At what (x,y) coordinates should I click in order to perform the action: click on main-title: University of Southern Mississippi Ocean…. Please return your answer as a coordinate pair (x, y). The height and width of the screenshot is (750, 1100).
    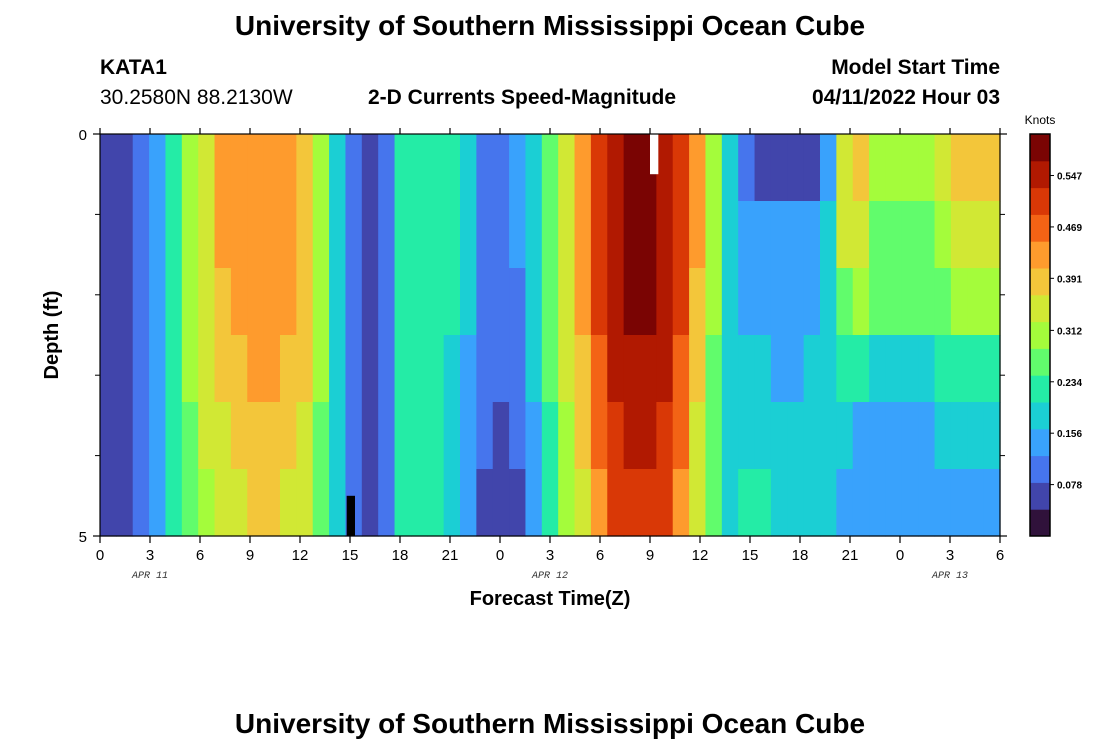
    Looking at the image, I should click on (550, 25).